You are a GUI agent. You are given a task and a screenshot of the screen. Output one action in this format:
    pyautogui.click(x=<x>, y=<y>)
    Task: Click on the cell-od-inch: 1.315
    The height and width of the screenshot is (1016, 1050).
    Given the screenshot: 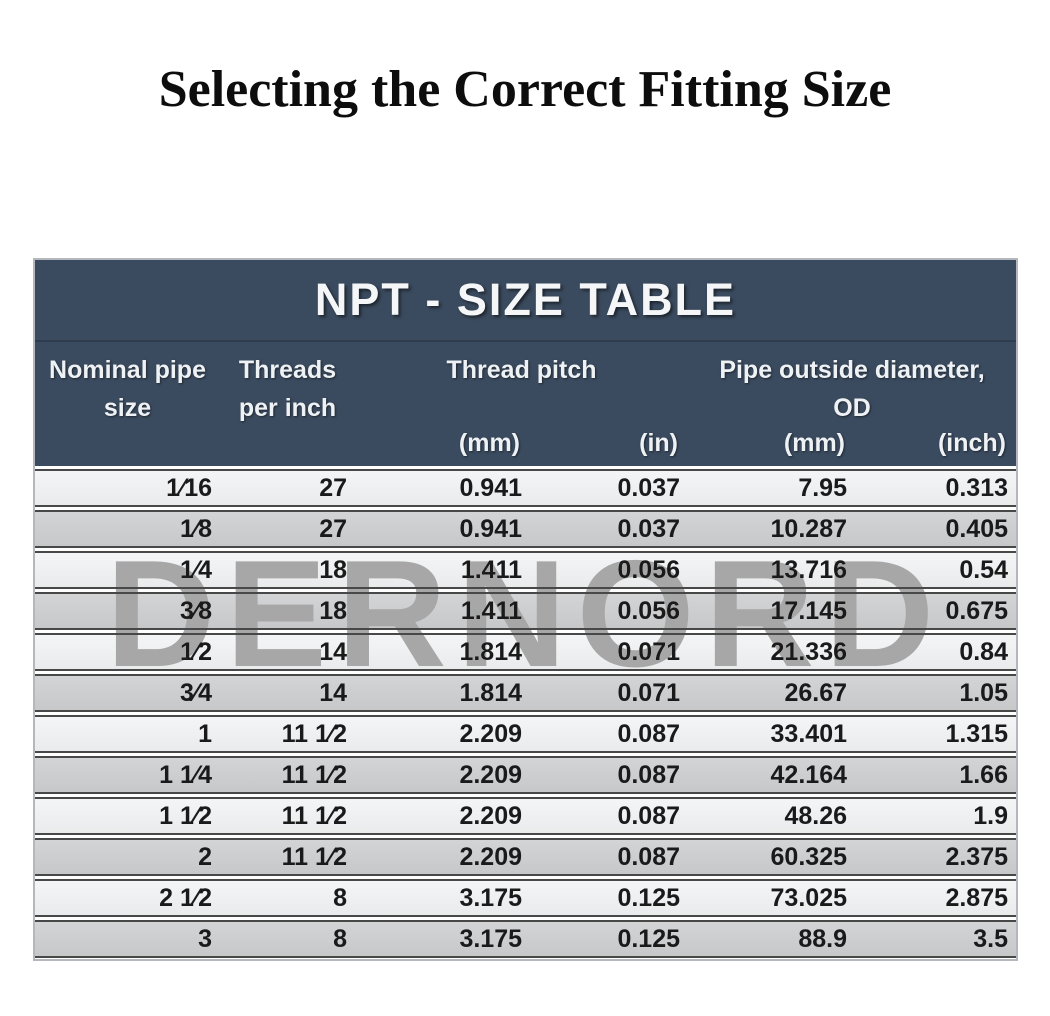 What is the action you would take?
    pyautogui.click(x=976, y=734)
    